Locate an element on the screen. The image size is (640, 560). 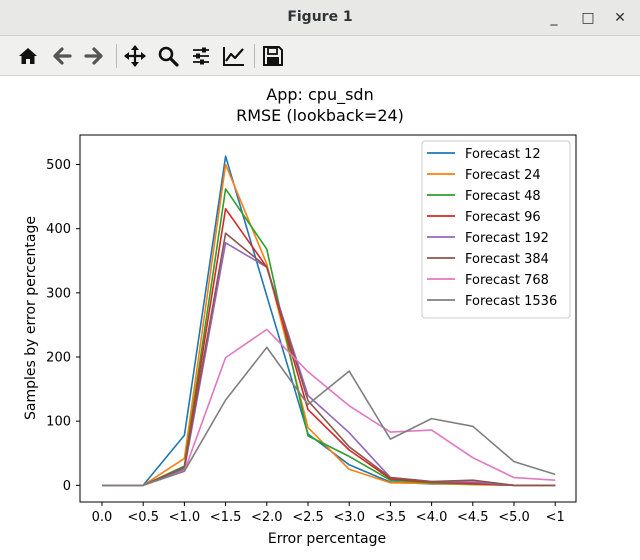
forward-button is located at coordinates (94, 56).